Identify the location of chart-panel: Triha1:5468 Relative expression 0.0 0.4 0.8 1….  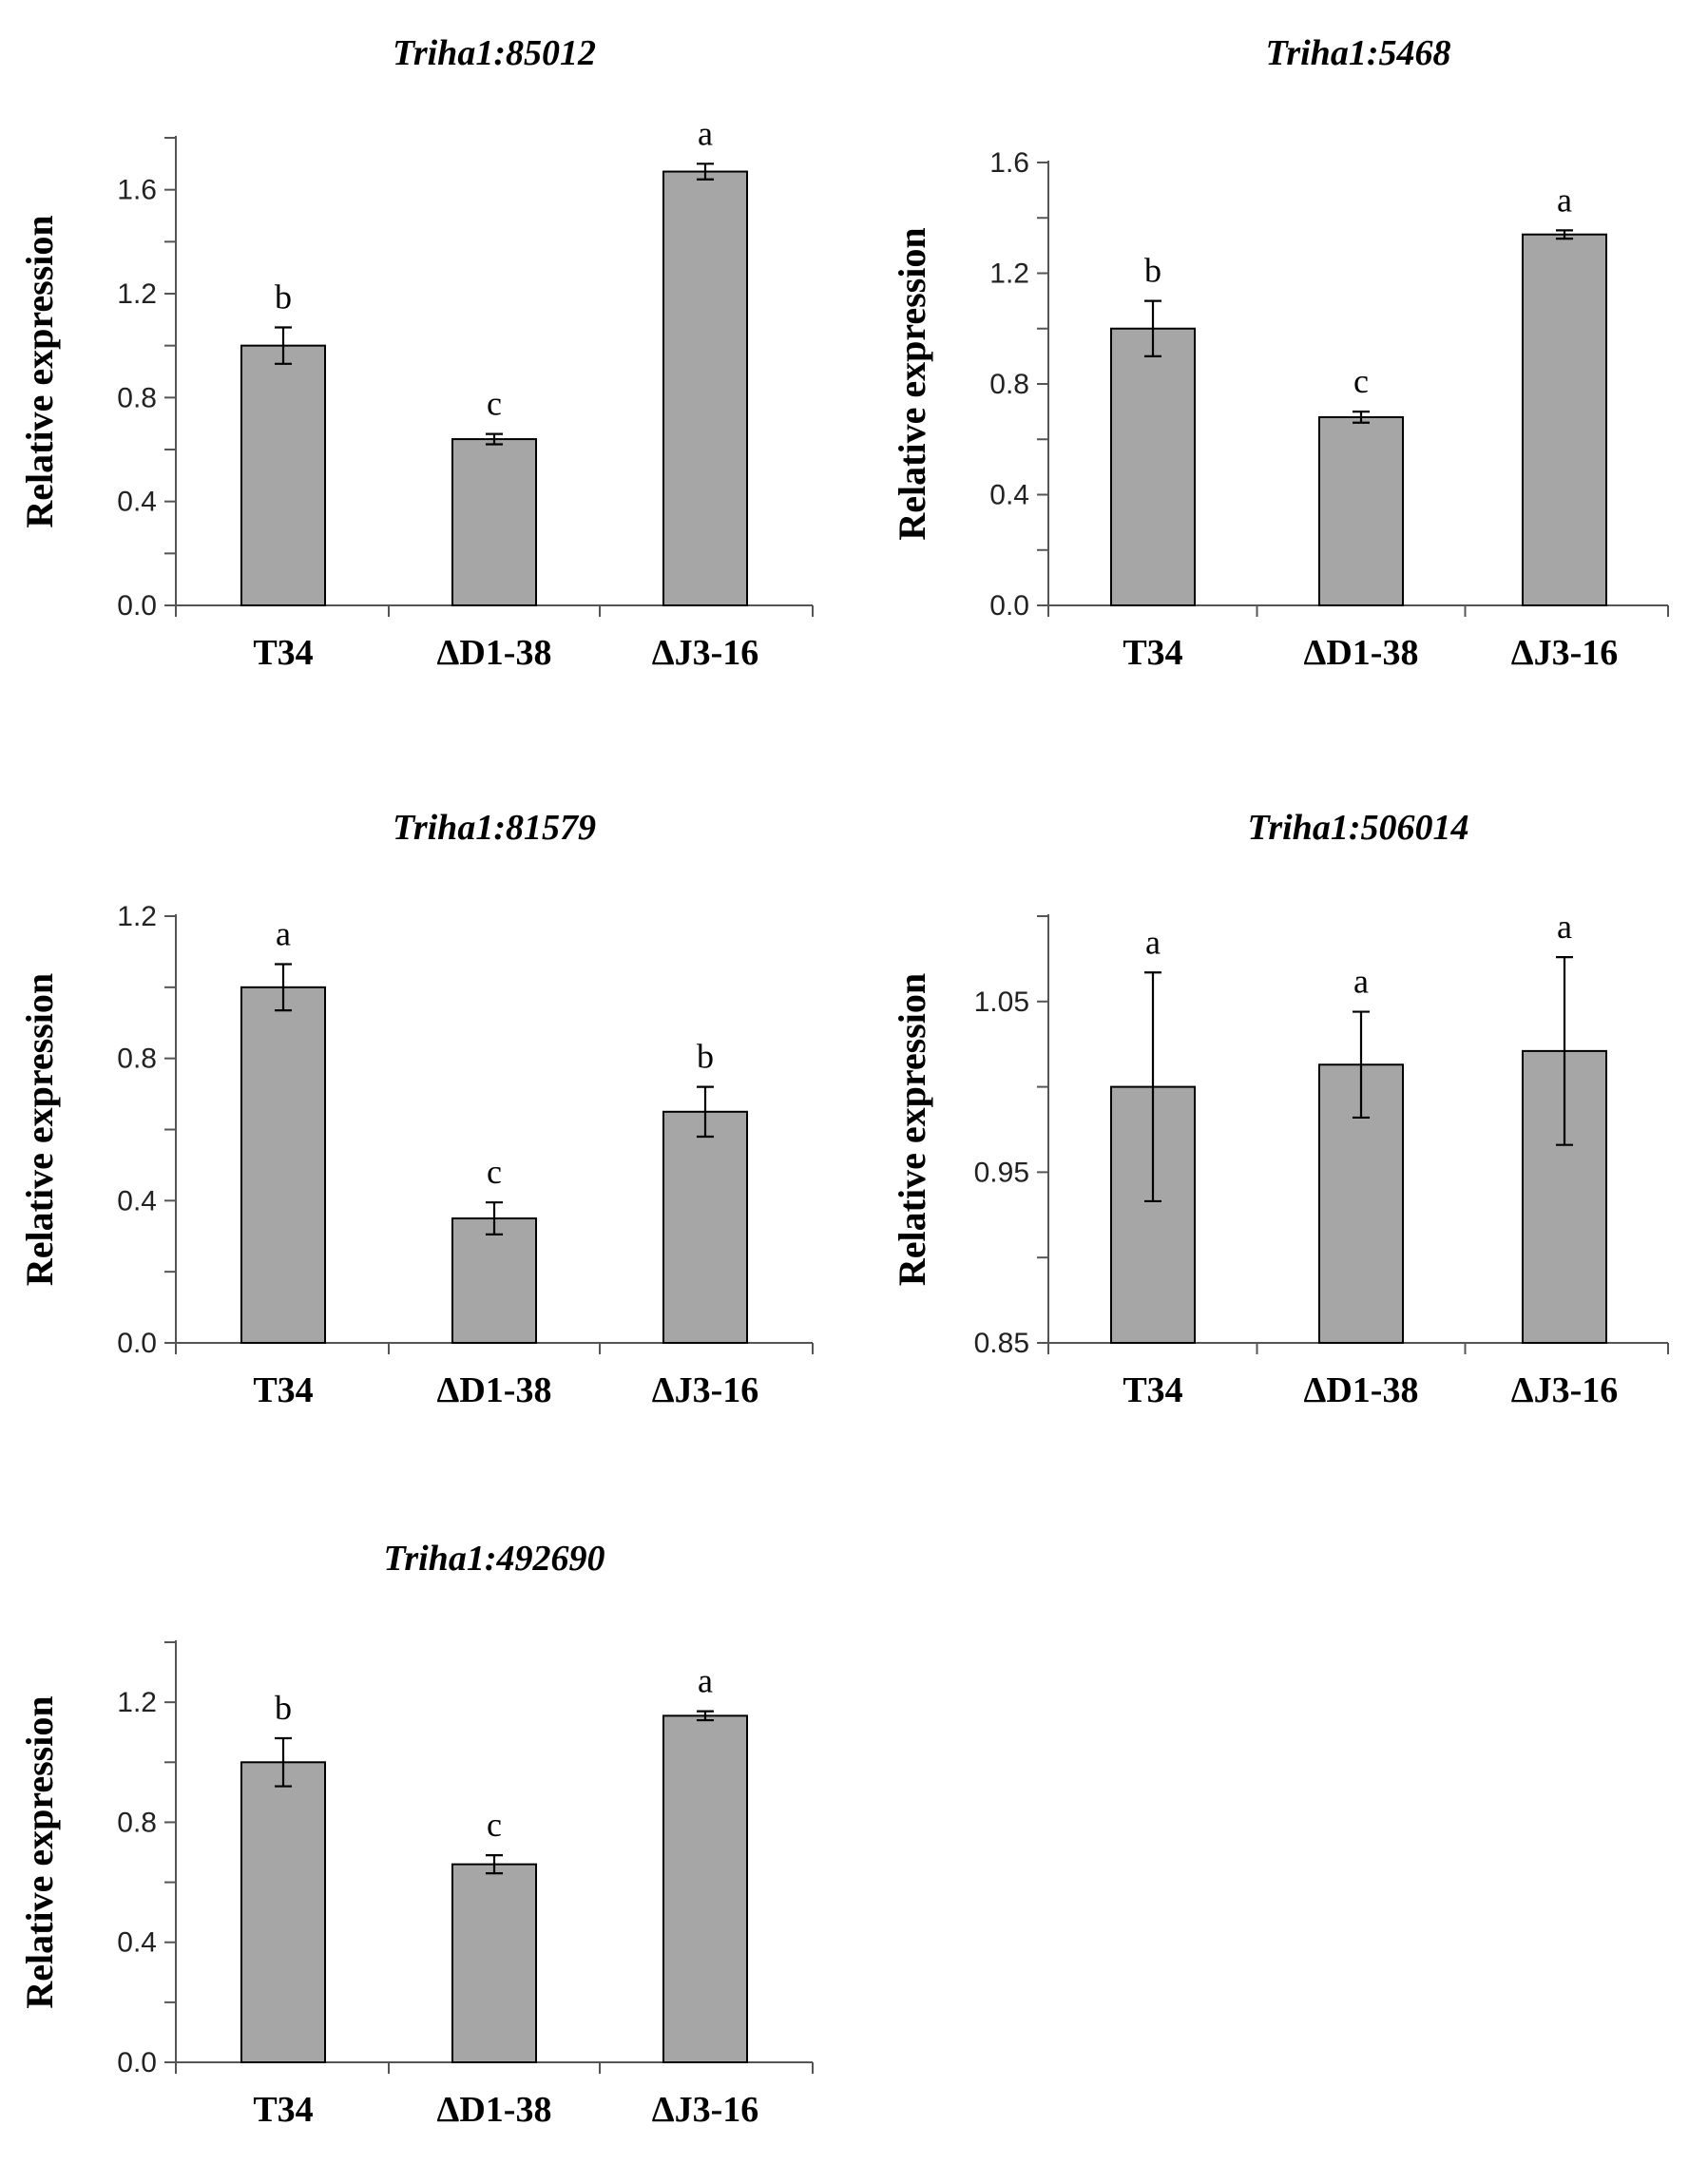
(1280, 353).